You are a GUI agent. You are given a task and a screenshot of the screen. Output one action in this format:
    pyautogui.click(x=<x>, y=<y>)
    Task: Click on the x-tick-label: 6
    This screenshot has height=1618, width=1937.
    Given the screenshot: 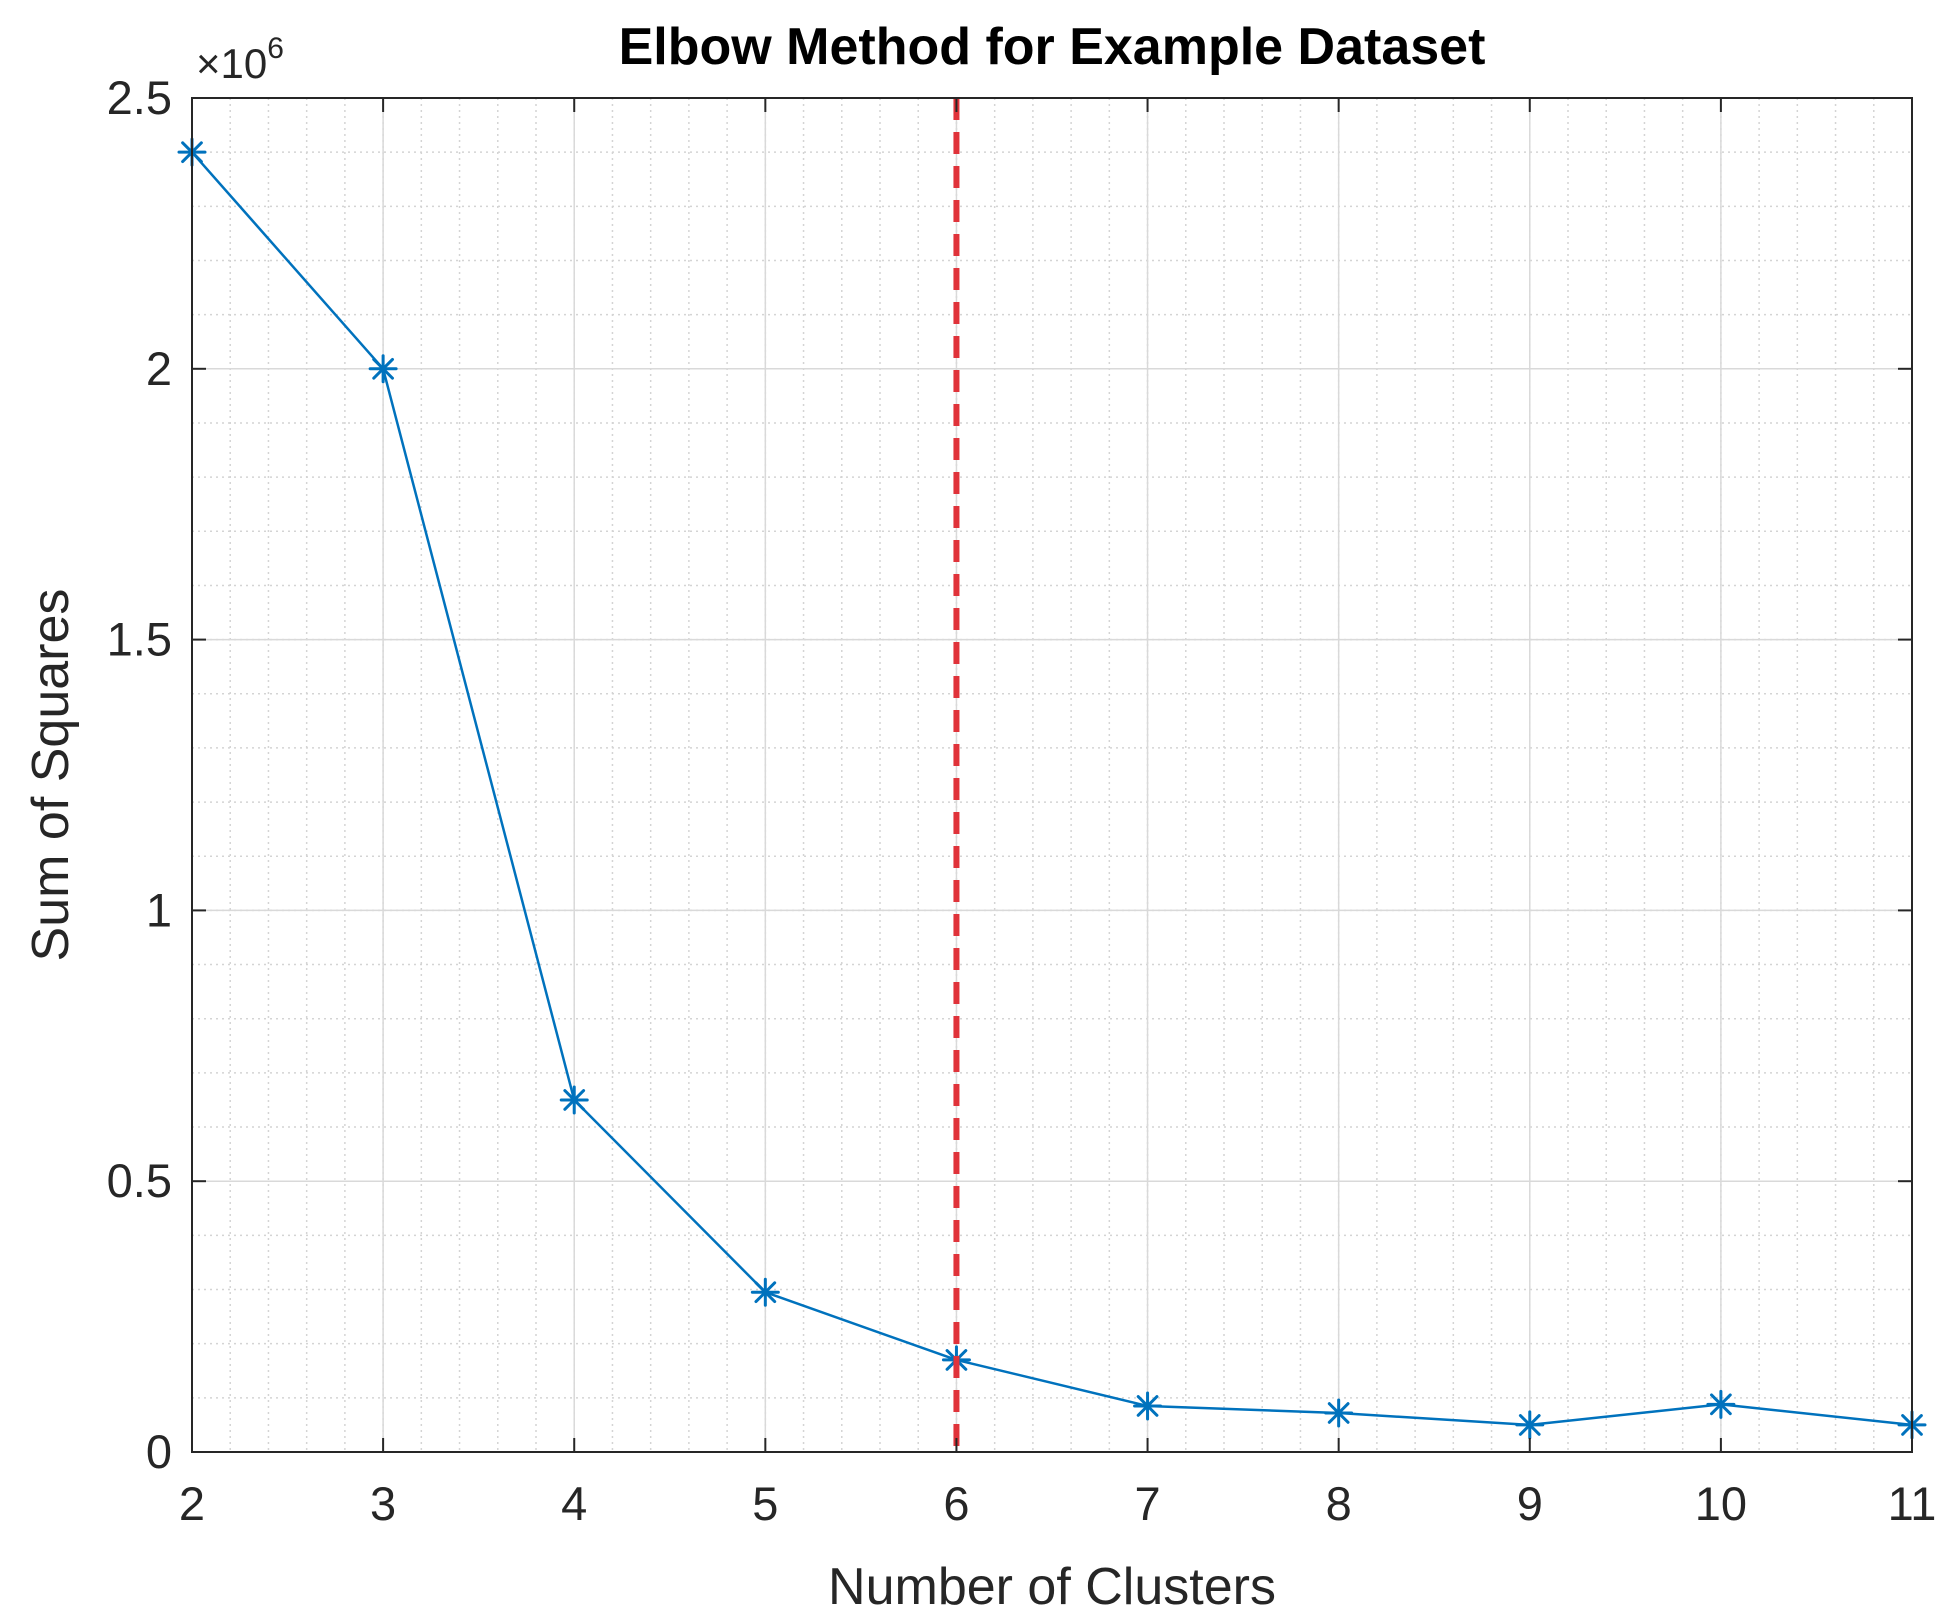 What is the action you would take?
    pyautogui.click(x=956, y=1503)
    